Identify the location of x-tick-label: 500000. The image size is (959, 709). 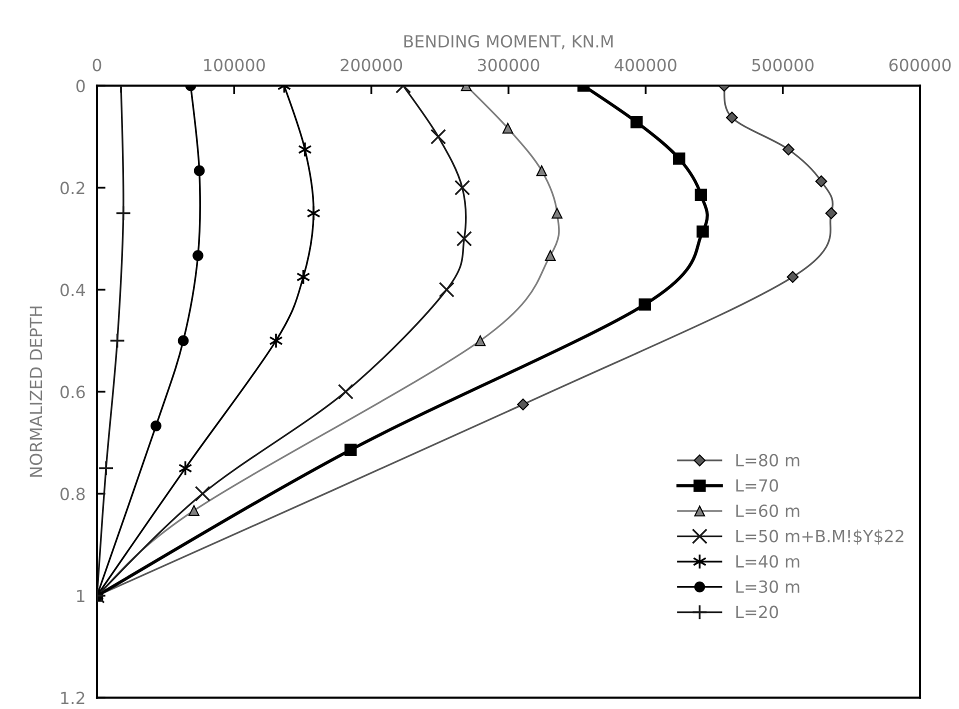
(783, 65).